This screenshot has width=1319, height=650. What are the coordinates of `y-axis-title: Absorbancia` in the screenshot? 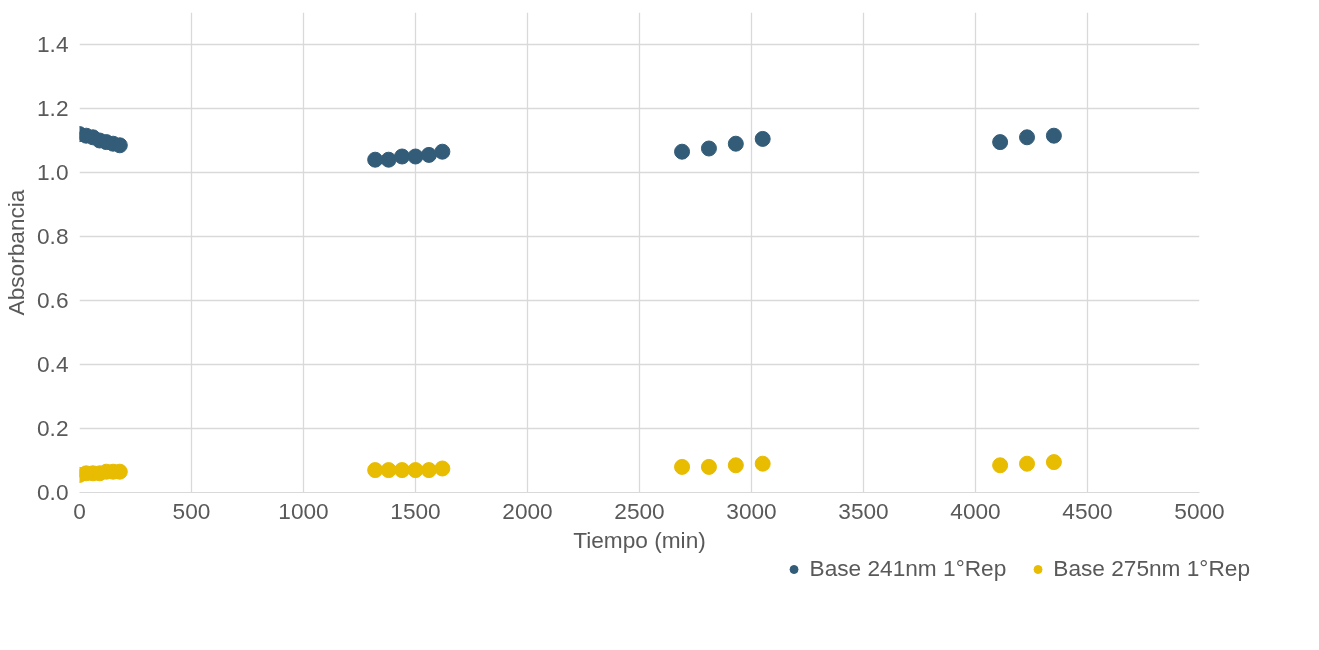 It's located at (16, 252).